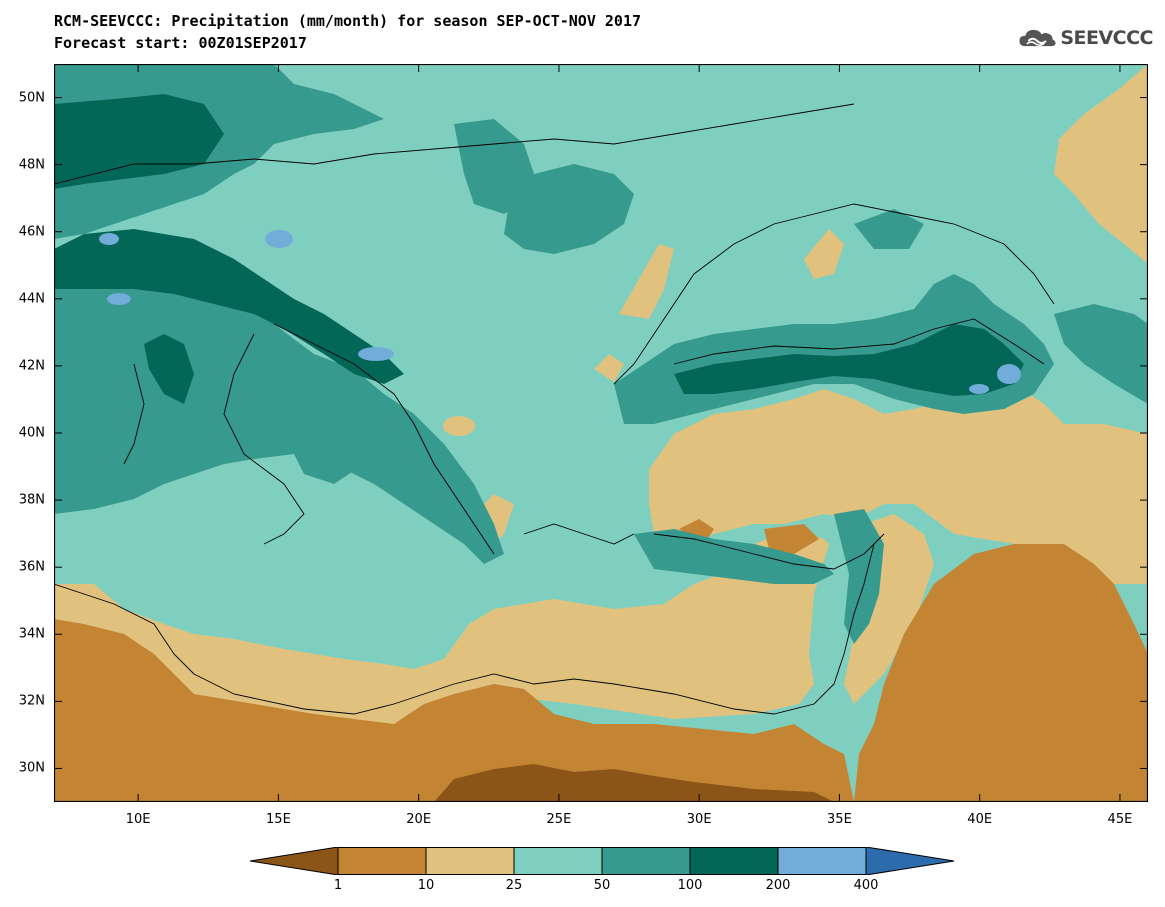 The height and width of the screenshot is (907, 1165). What do you see at coordinates (646, 281) in the screenshot?
I see `field-10-25-dobruja` at bounding box center [646, 281].